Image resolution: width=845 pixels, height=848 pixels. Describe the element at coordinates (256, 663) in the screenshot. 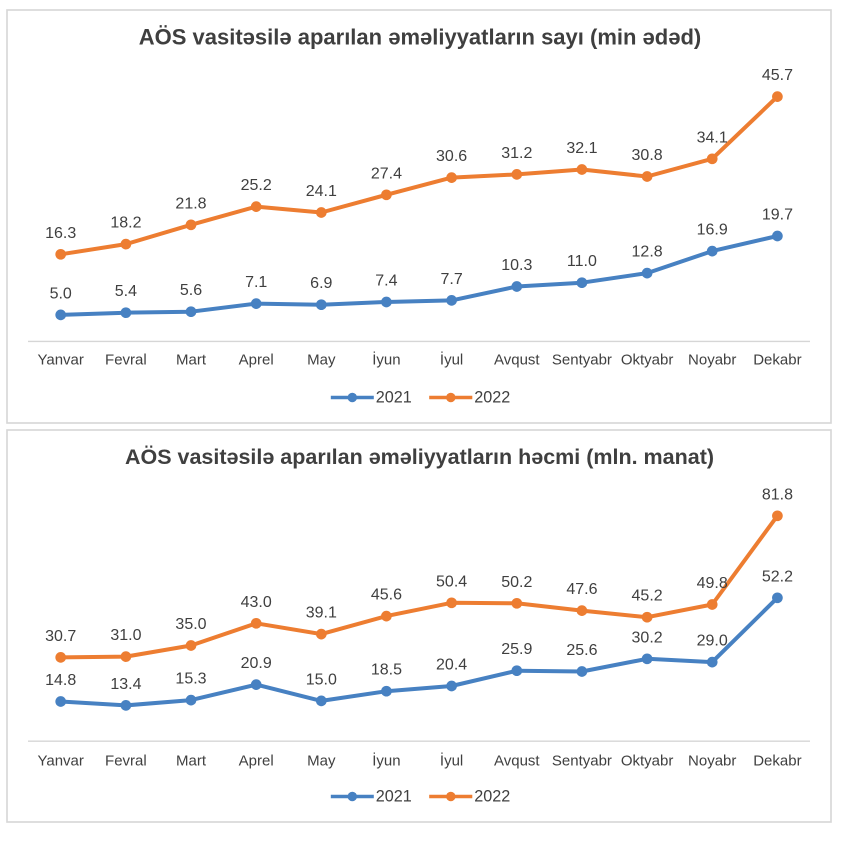

I see `svg-text: 20.9` at that location.